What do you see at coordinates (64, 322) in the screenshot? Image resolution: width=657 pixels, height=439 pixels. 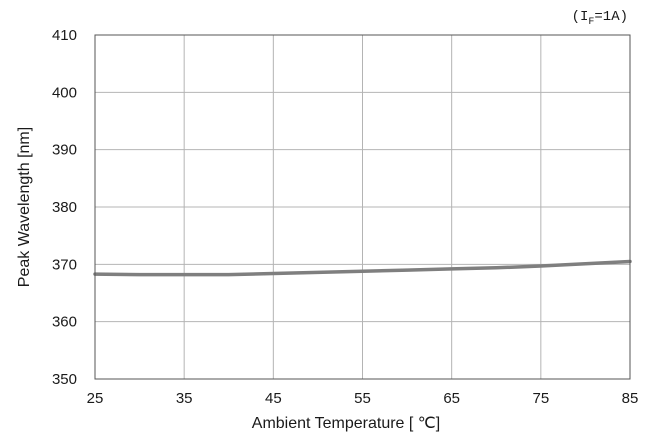 I see `y-tick-label: 360` at bounding box center [64, 322].